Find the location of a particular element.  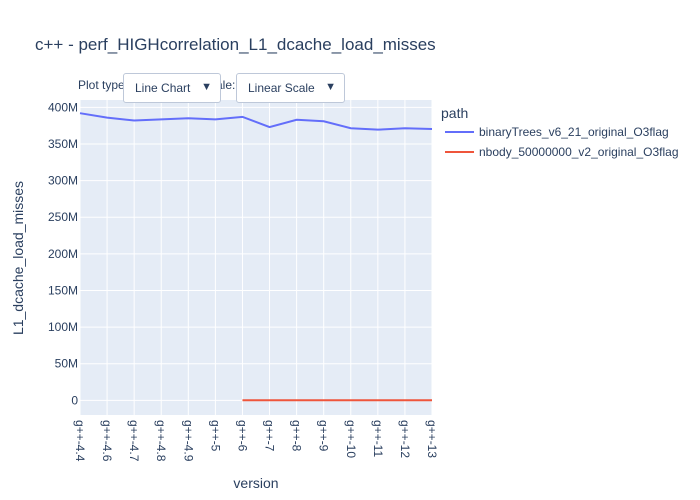

x-tick-label: g++-4.8 is located at coordinates (161, 441).